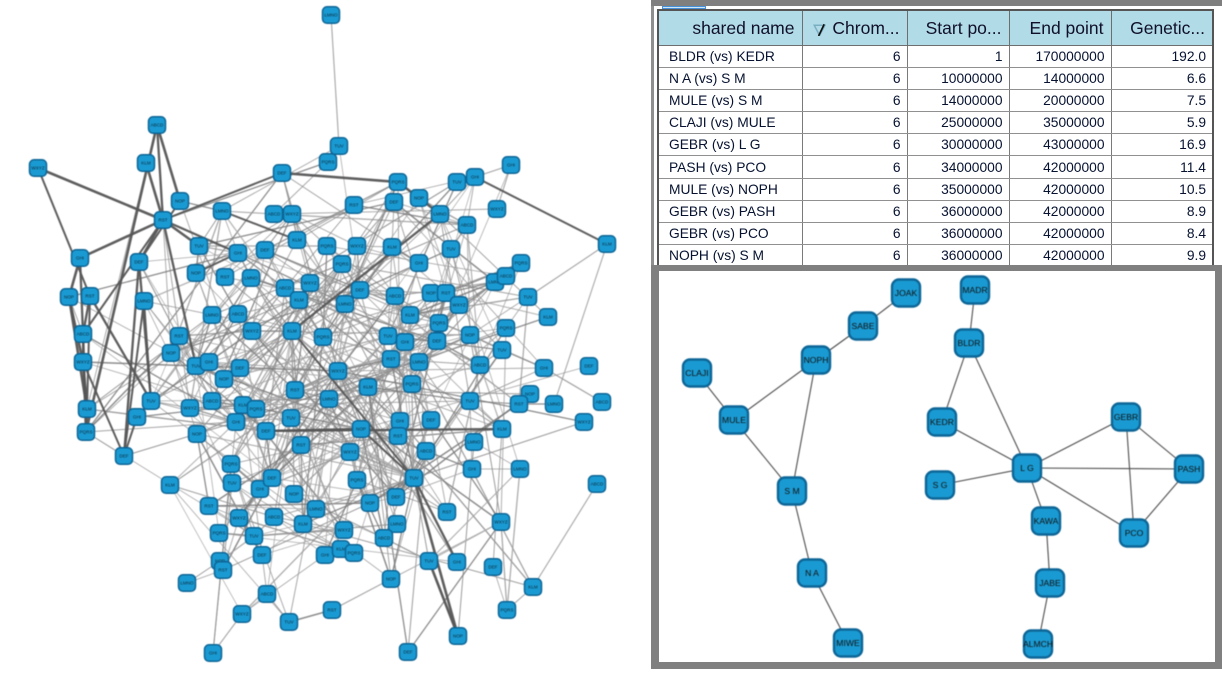 The width and height of the screenshot is (1222, 674). I want to click on svg-text: BLDR, so click(969, 343).